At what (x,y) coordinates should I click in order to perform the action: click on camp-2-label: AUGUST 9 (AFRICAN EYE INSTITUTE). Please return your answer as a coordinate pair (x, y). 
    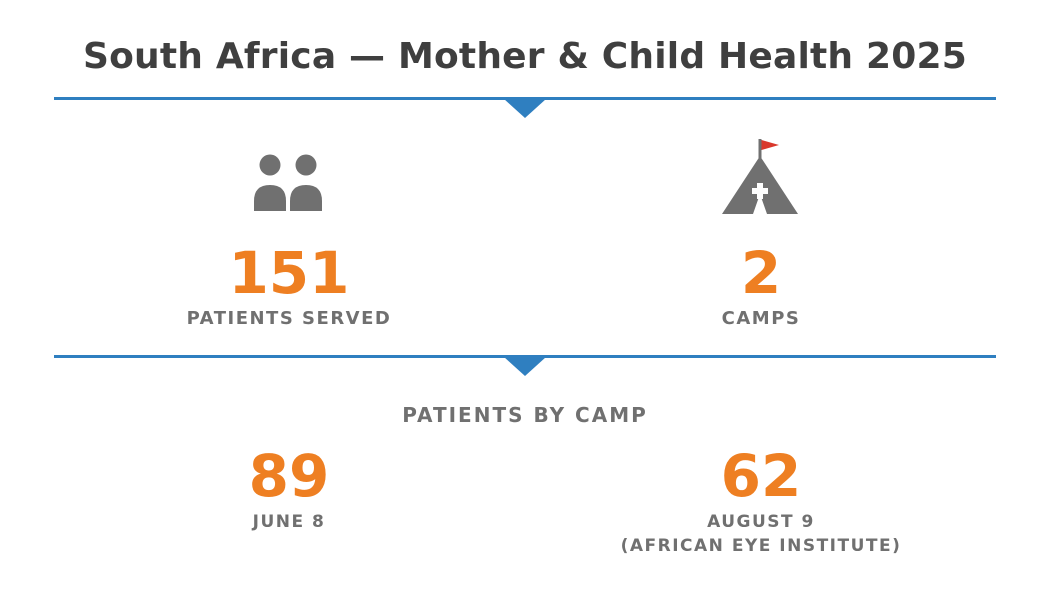
    Looking at the image, I should click on (761, 534).